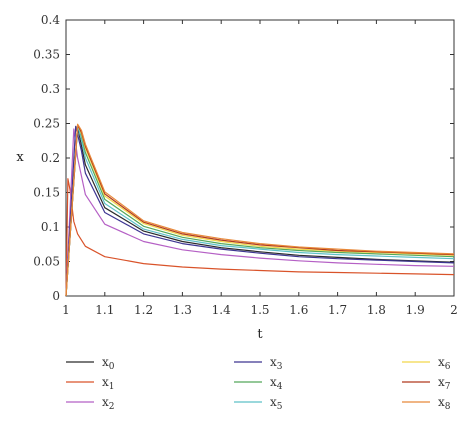 The height and width of the screenshot is (424, 474). I want to click on y-tick-label: 0.3, so click(50, 89).